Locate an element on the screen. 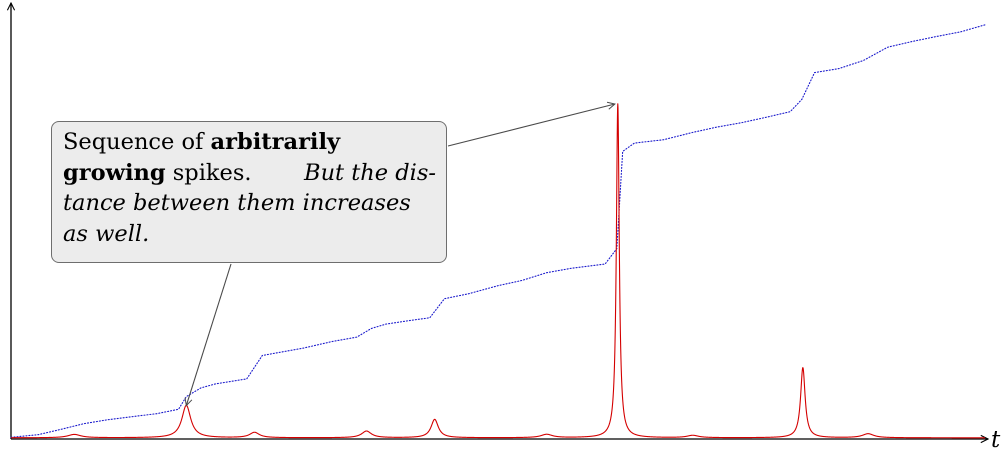 The width and height of the screenshot is (1003, 453). annotation-line-2-left: growing spikes. is located at coordinates (157, 173).